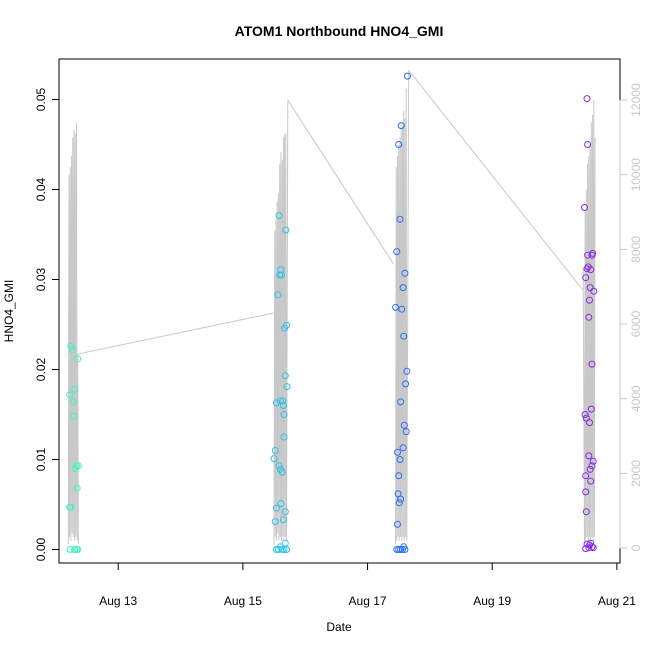 The height and width of the screenshot is (650, 650). I want to click on x-tick-label: Aug 19, so click(492, 601).